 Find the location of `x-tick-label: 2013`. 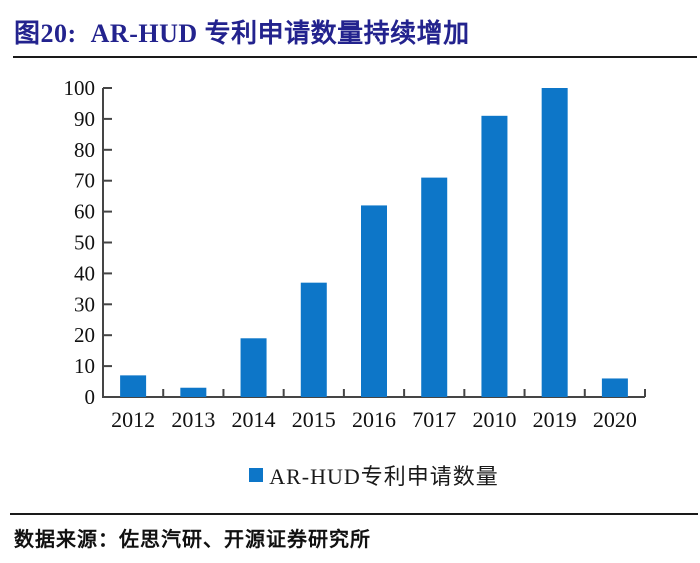

x-tick-label: 2013 is located at coordinates (193, 419).